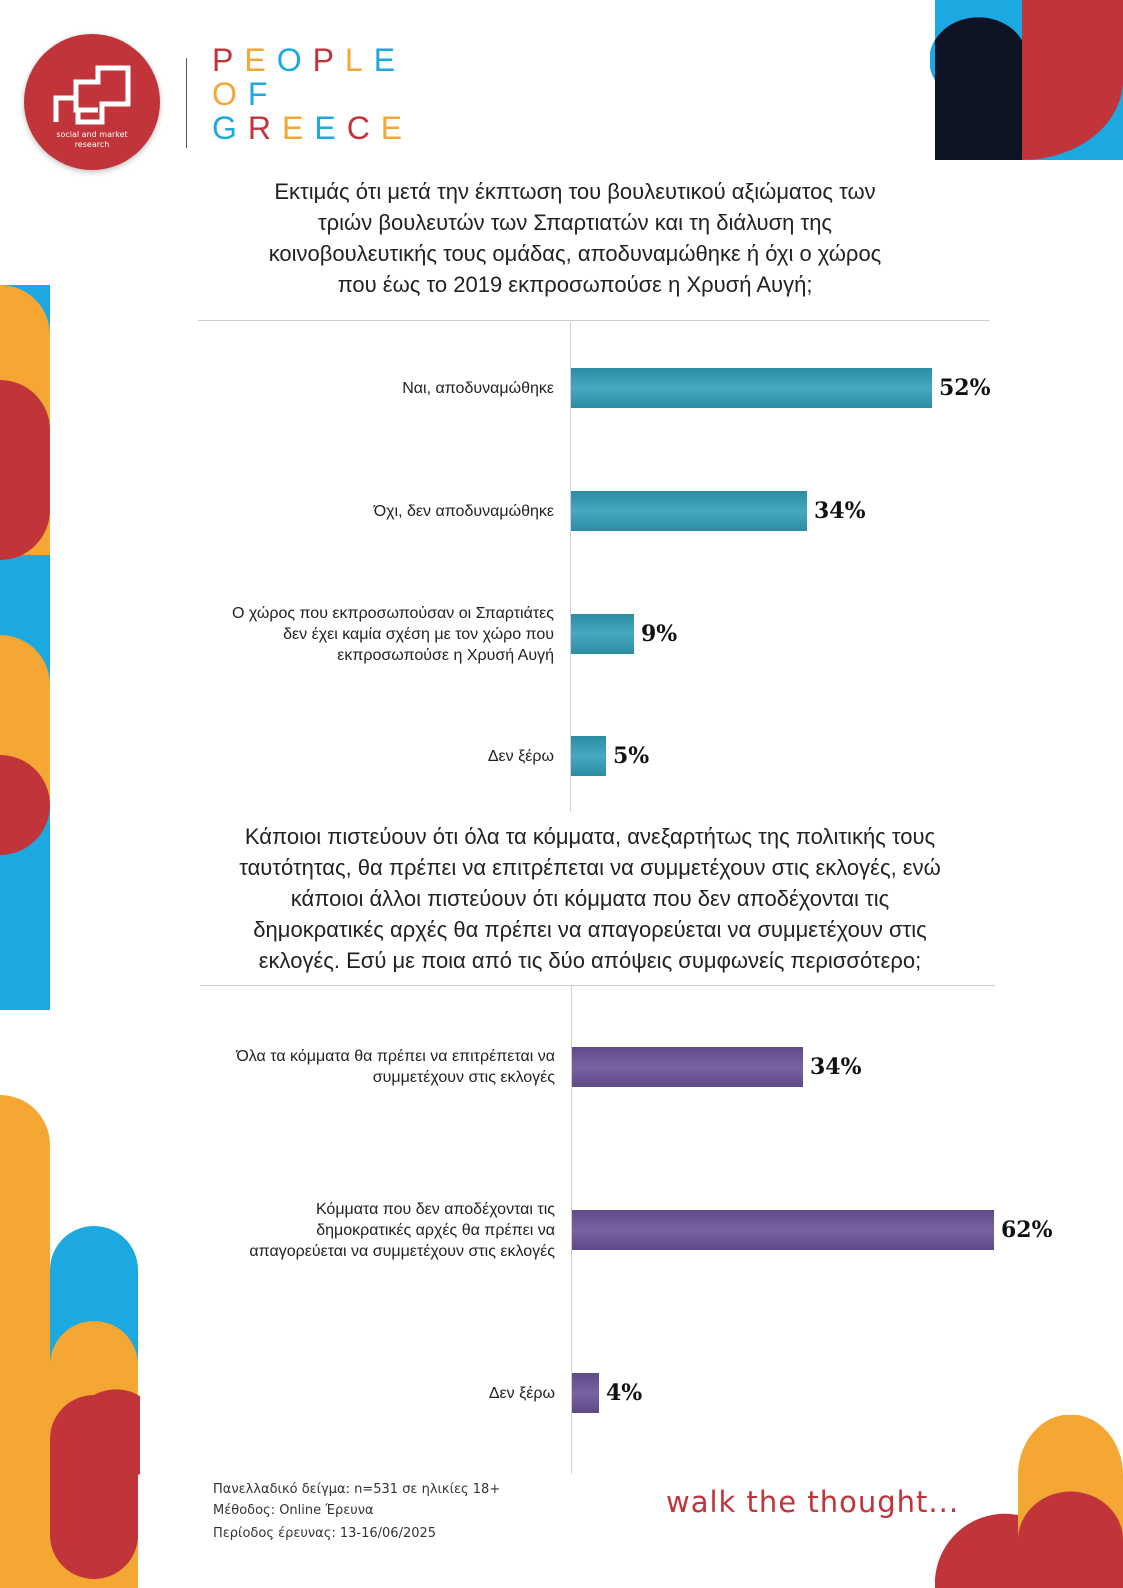  What do you see at coordinates (1026, 80) in the screenshot?
I see `decorative-corner-top-right` at bounding box center [1026, 80].